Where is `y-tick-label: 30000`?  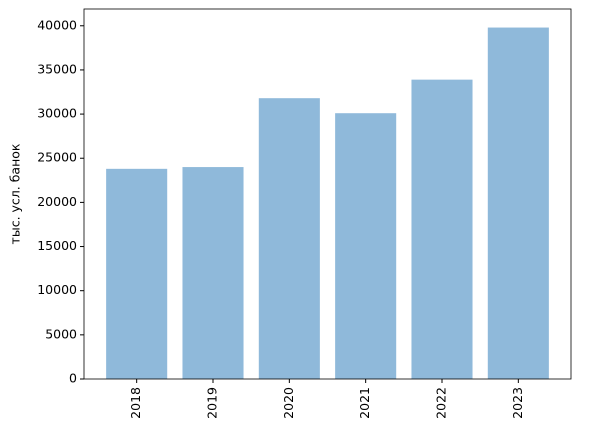 y-tick-label: 30000 is located at coordinates (57, 113).